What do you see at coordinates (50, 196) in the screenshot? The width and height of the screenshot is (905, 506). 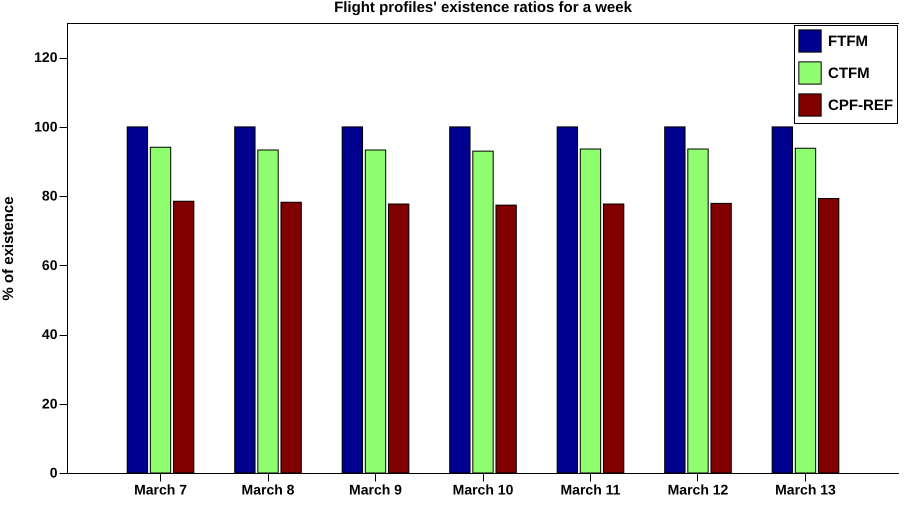 I see `y-tick-label: 80` at bounding box center [50, 196].